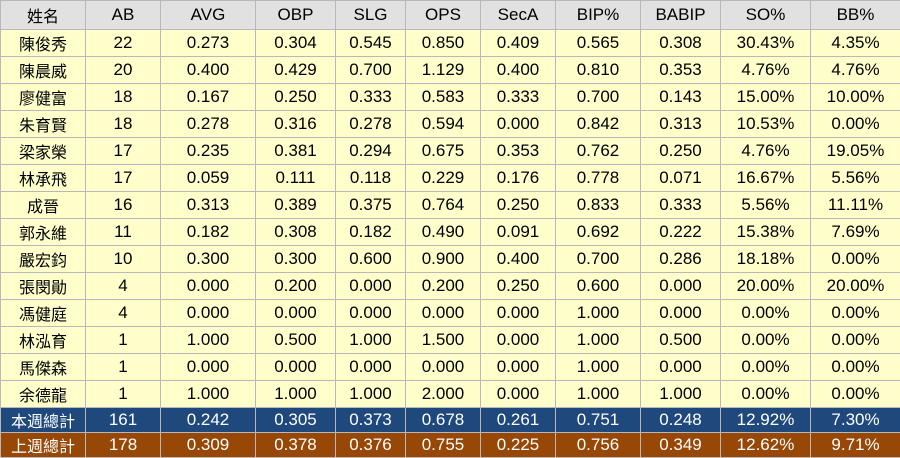 This screenshot has height=458, width=900. I want to click on cell-bb-pct: 11.11%, so click(855, 205).